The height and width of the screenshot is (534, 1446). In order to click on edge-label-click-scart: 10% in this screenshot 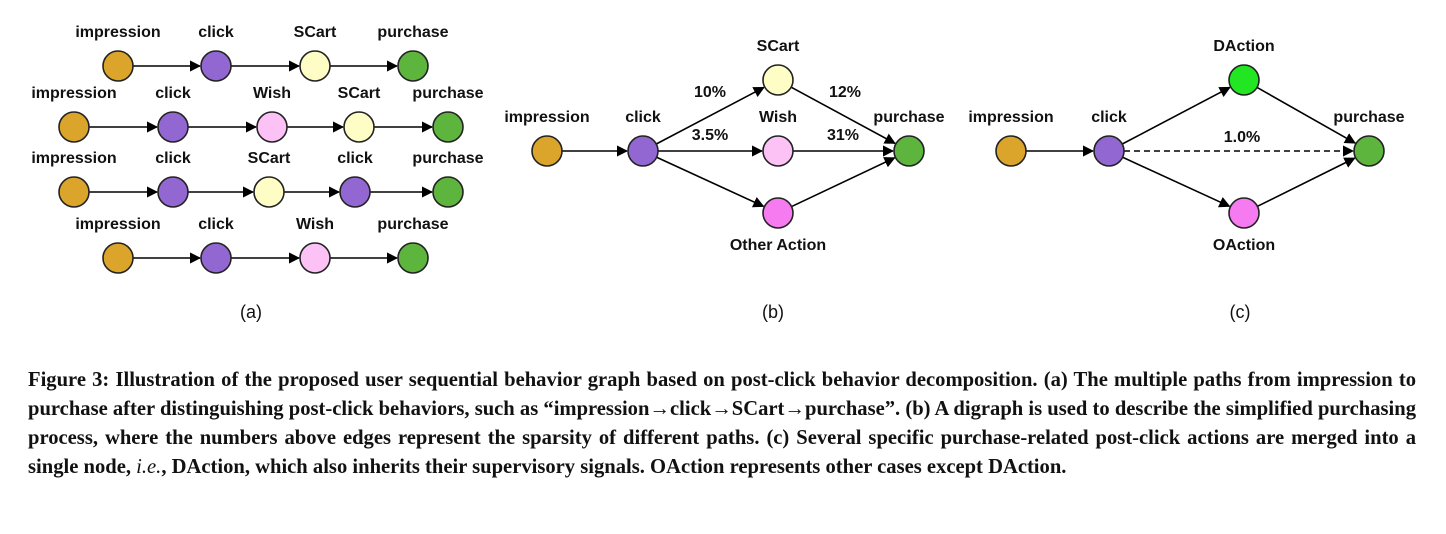, I will do `click(710, 92)`.